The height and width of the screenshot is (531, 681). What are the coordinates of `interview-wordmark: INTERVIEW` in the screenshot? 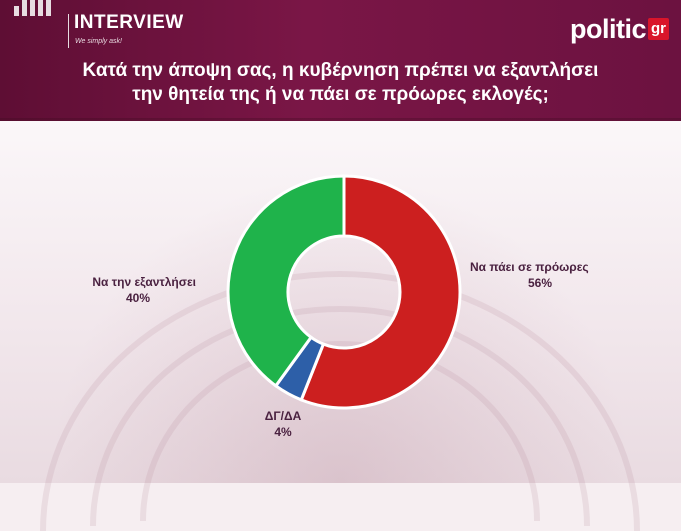 It's located at (129, 22).